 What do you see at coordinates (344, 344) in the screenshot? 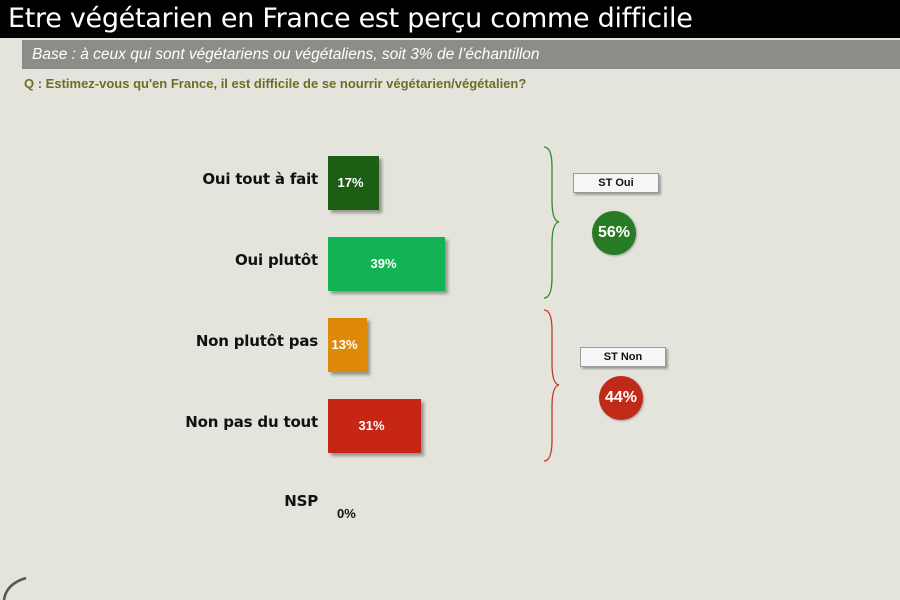
I see `bar-value-label: 13%` at bounding box center [344, 344].